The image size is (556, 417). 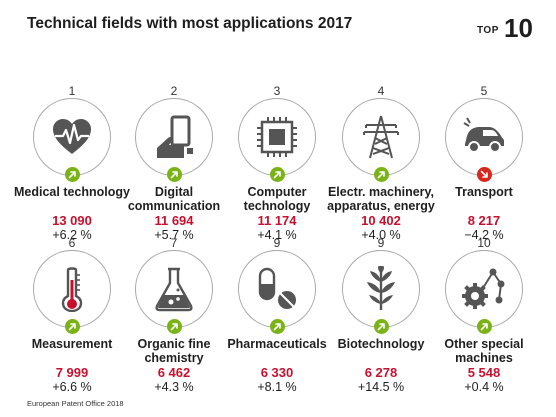 What do you see at coordinates (174, 387) in the screenshot?
I see `percent-change: +4.3 %` at bounding box center [174, 387].